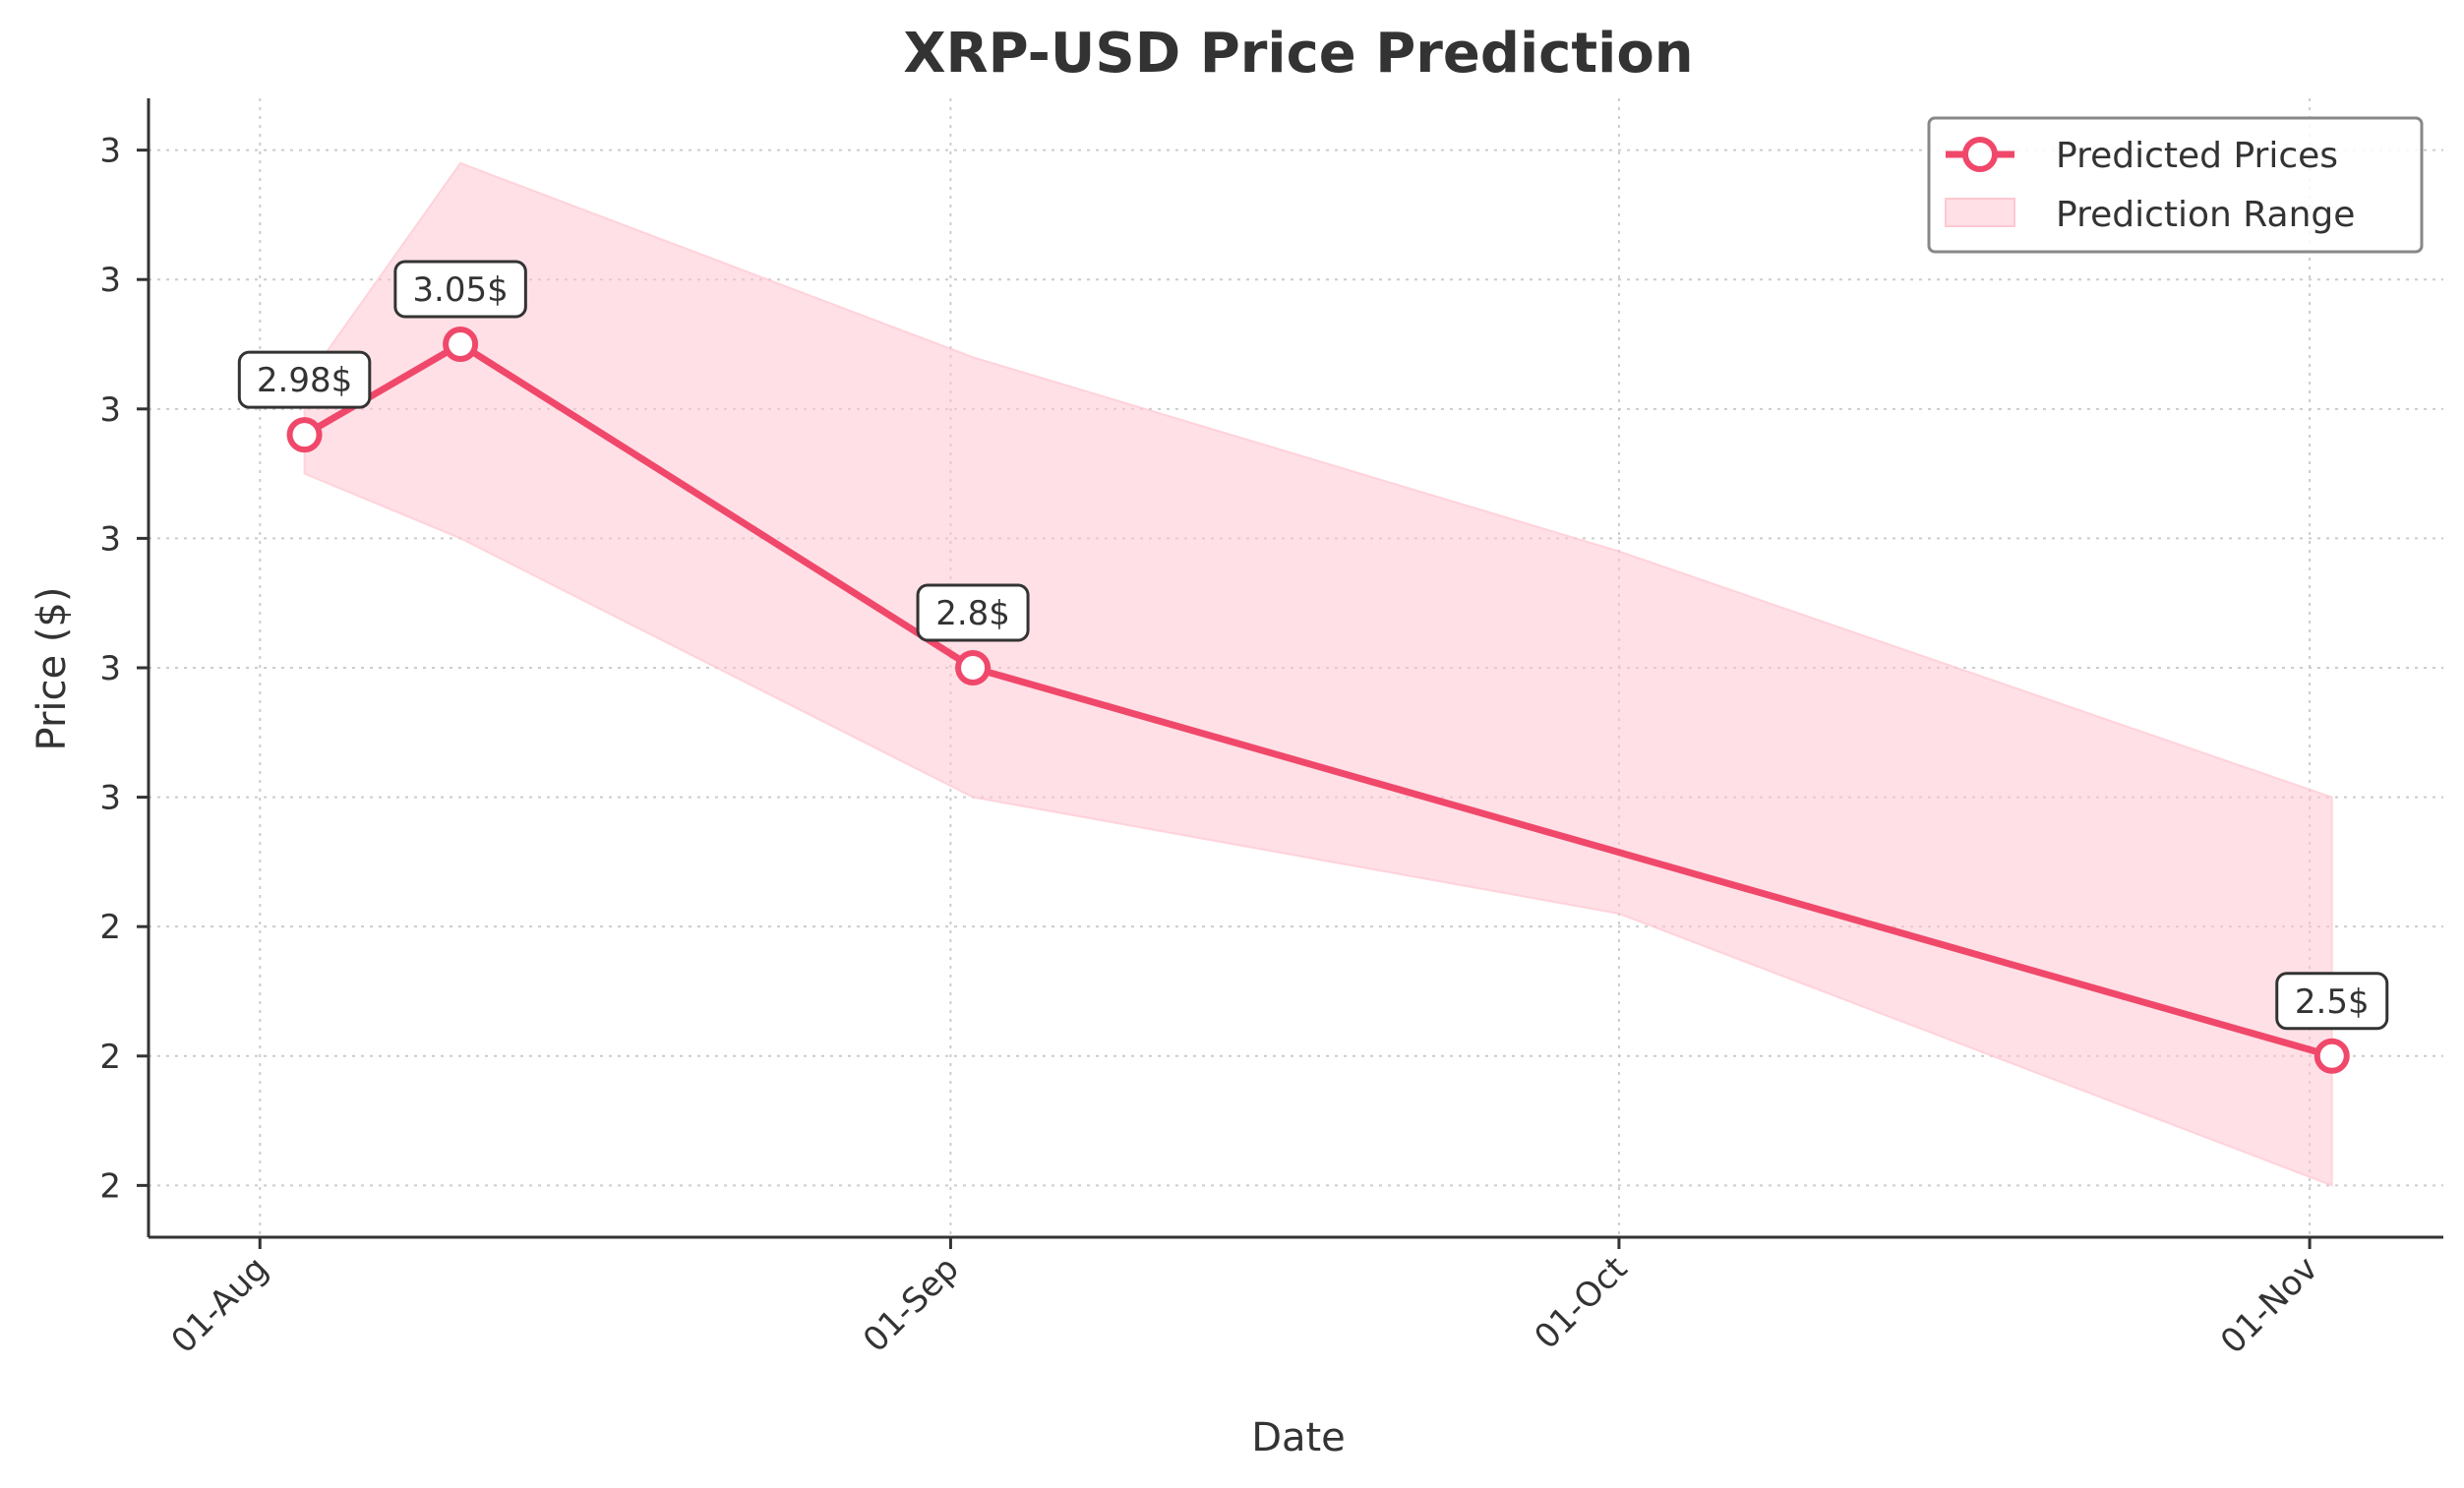  Describe the element at coordinates (2197, 156) in the screenshot. I see `legend-label-predicted: Predicted Prices` at that location.